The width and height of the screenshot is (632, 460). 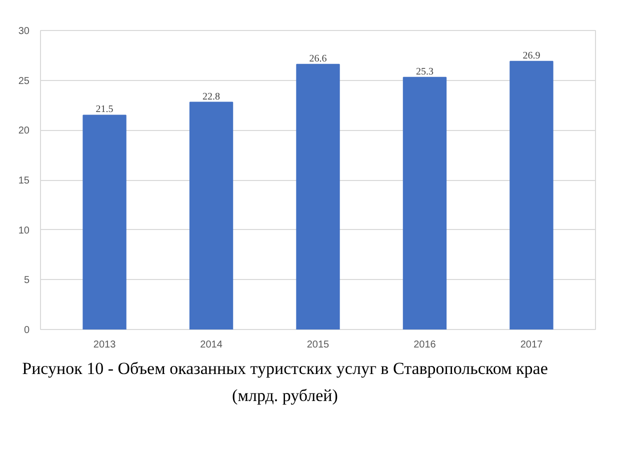 I want to click on y-tick-label: 0, so click(x=27, y=330).